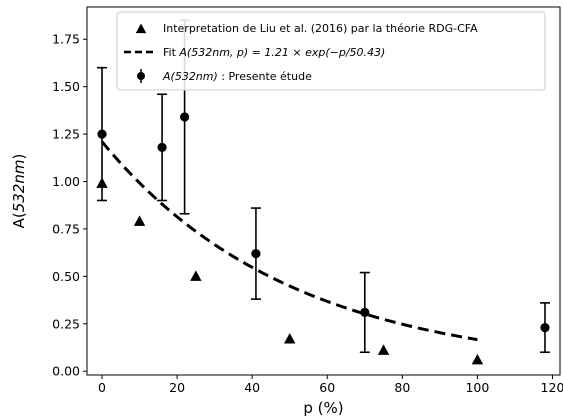 Image resolution: width=563 pixels, height=419 pixels. What do you see at coordinates (66, 86) in the screenshot?
I see `y-tick-label: 1.50` at bounding box center [66, 86].